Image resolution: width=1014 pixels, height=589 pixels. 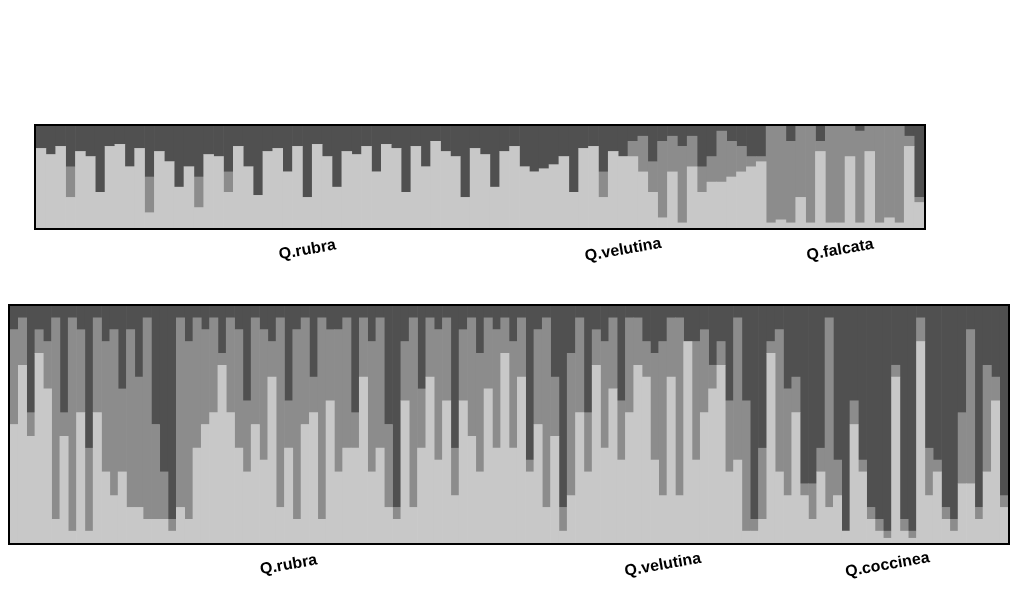 I want to click on x-tick-label: Q.falcata, so click(x=840, y=249).